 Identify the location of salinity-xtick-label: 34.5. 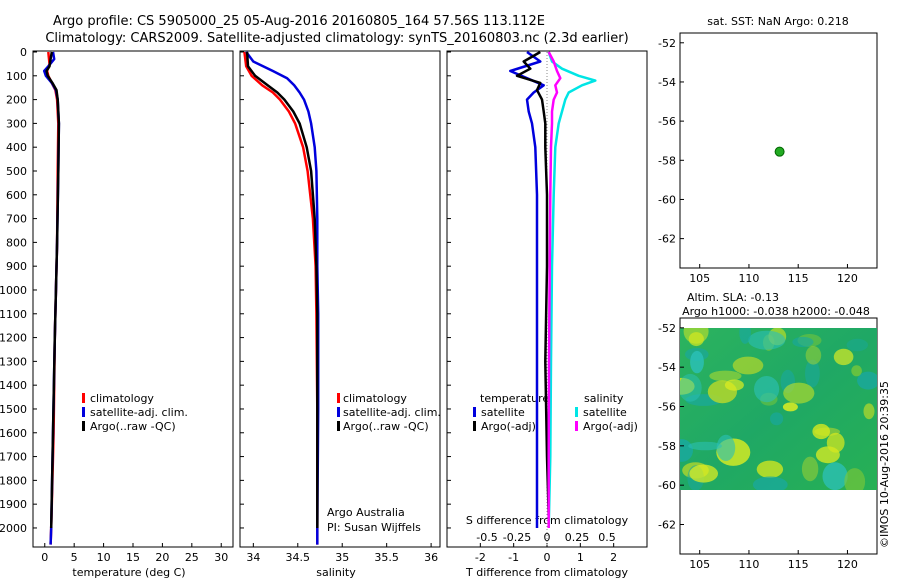
(298, 557).